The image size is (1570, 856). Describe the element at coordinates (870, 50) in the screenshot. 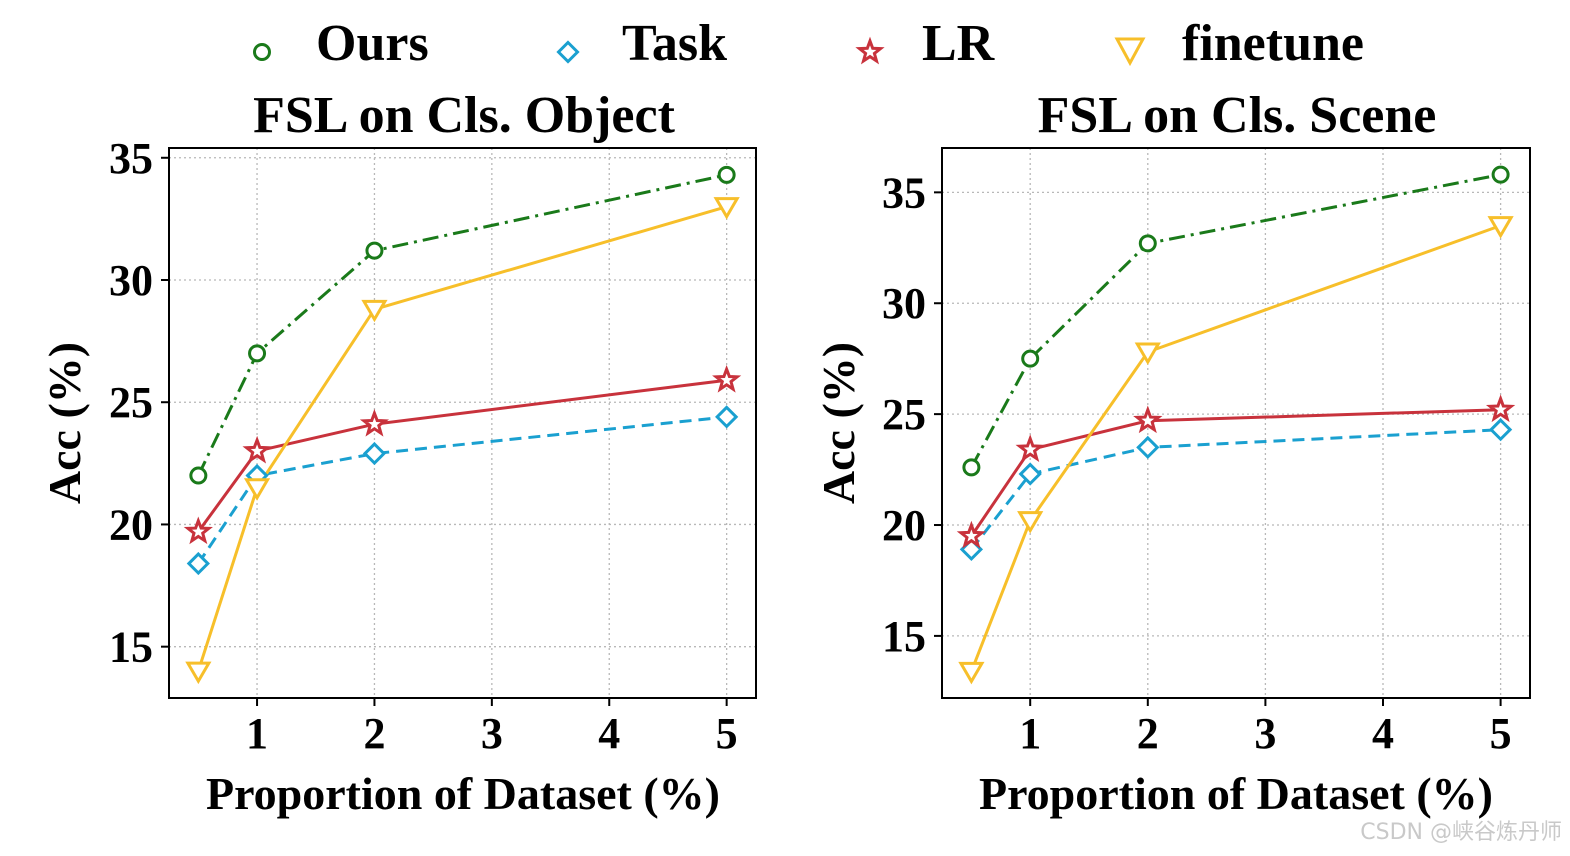

I see `legend-marker-lr` at that location.